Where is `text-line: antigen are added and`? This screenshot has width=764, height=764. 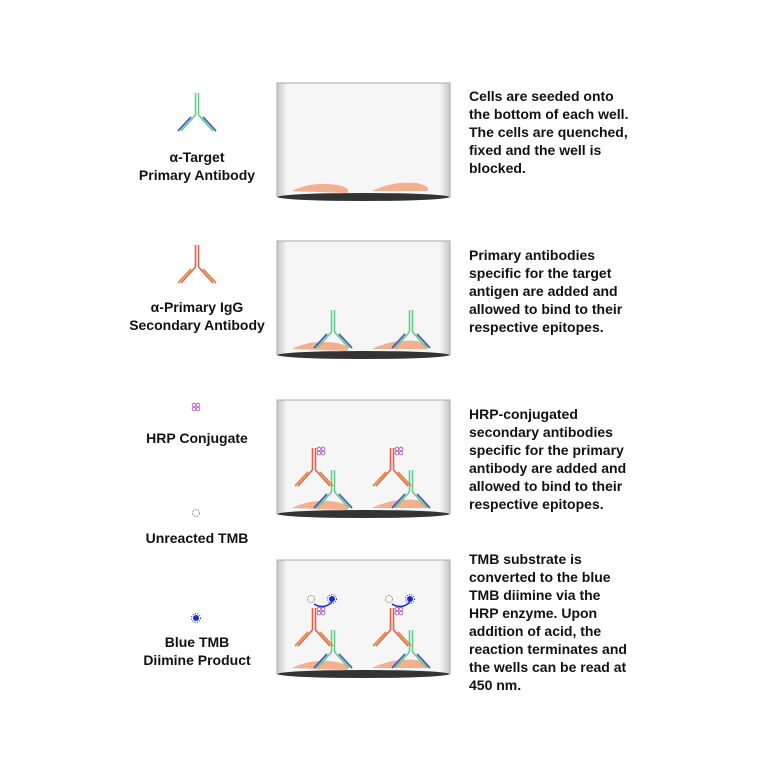
text-line: antigen are added and is located at coordinates (543, 291).